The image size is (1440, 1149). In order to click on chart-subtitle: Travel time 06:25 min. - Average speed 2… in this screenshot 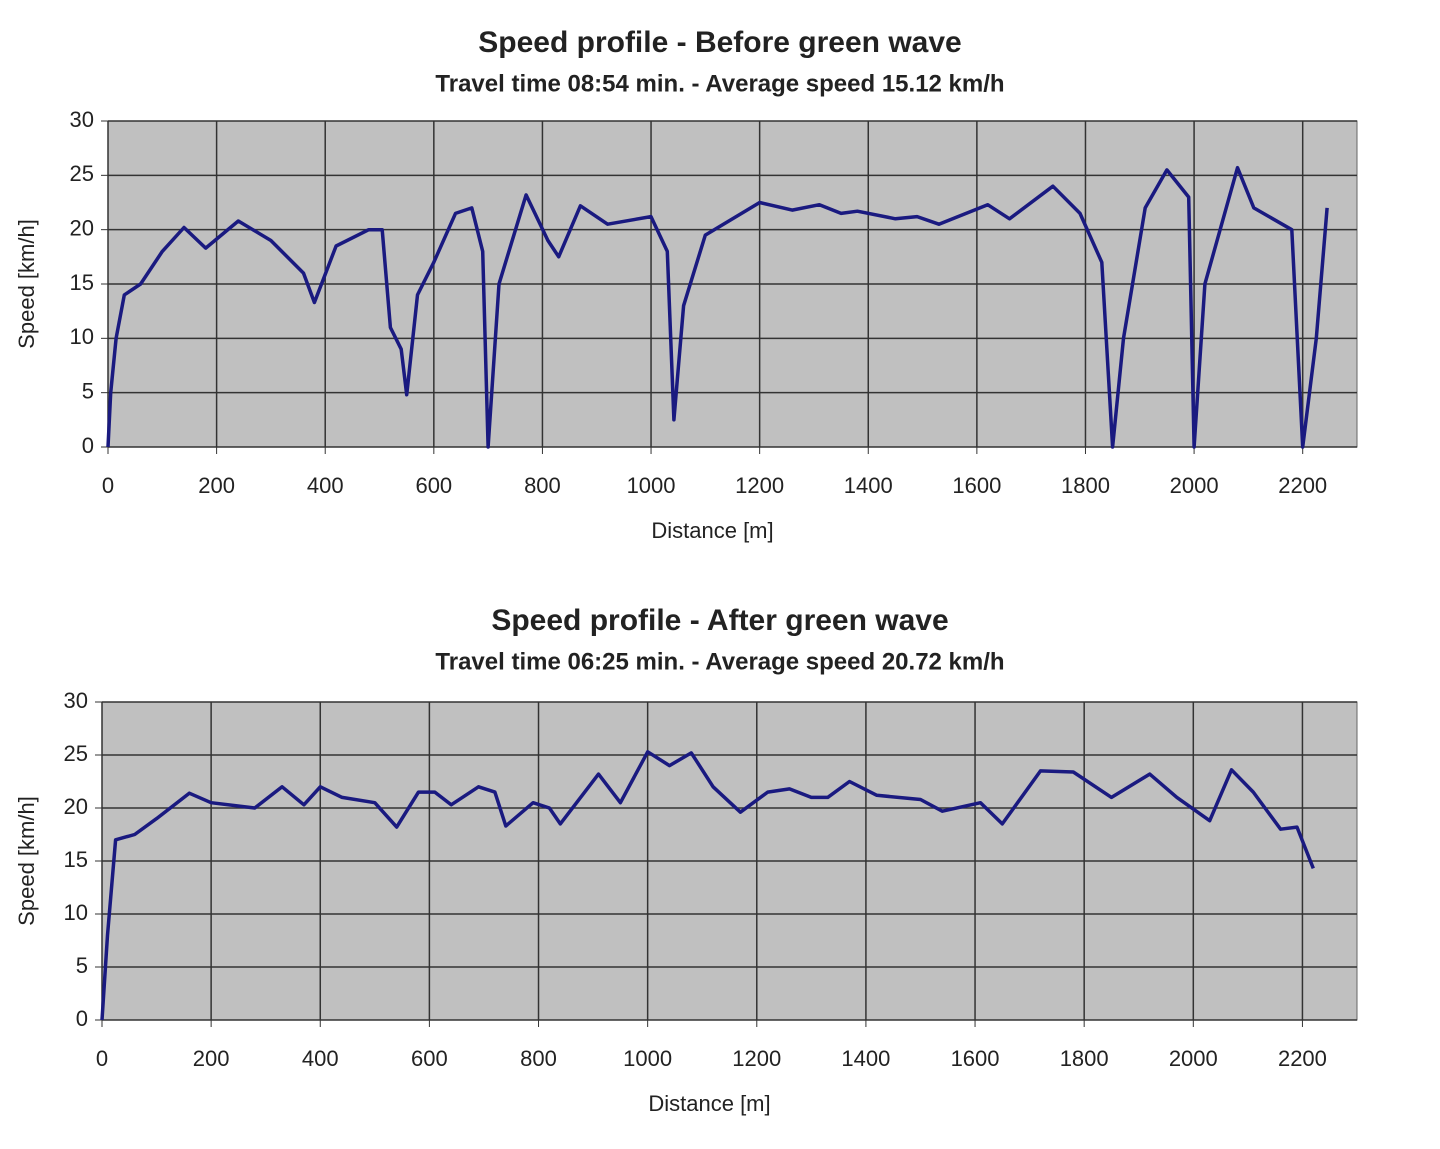, I will do `click(719, 661)`.